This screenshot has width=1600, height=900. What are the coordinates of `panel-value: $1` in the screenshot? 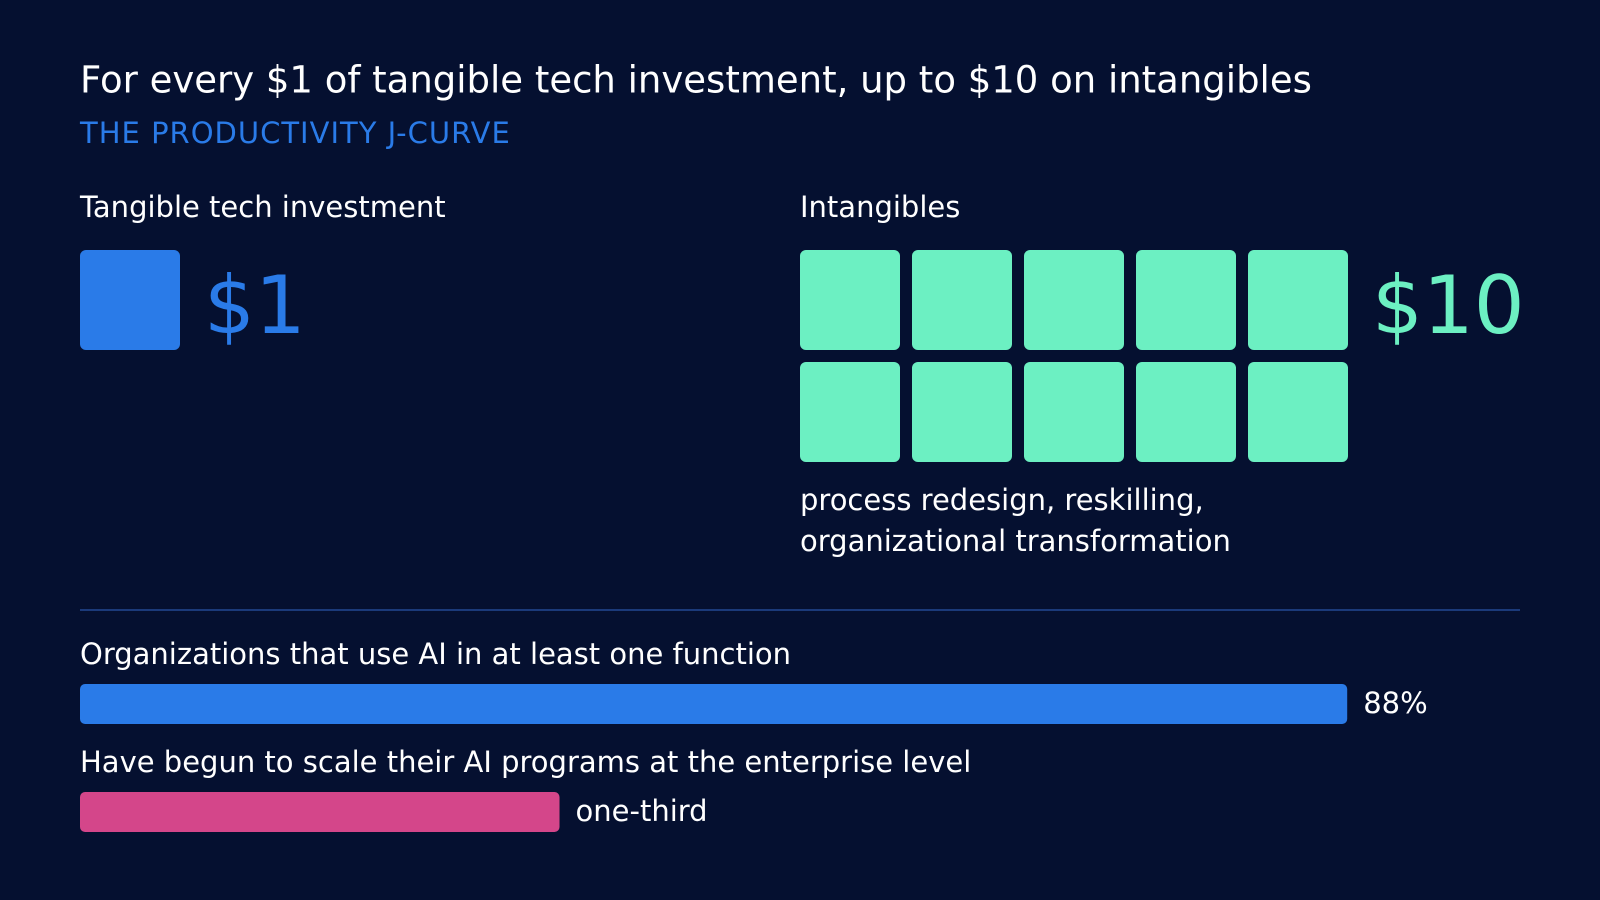 It's located at (255, 305).